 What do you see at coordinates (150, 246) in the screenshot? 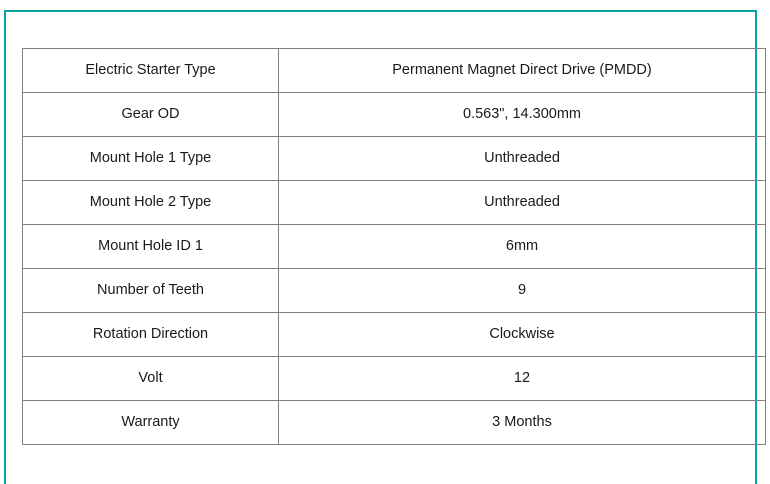
I see `spec-label-cell: Mount Hole ID 1` at bounding box center [150, 246].